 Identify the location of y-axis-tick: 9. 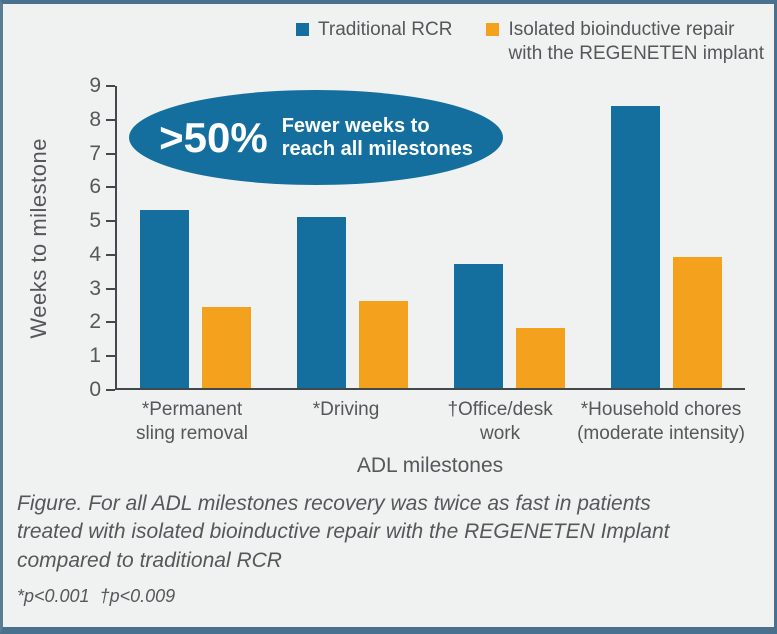
(93, 86).